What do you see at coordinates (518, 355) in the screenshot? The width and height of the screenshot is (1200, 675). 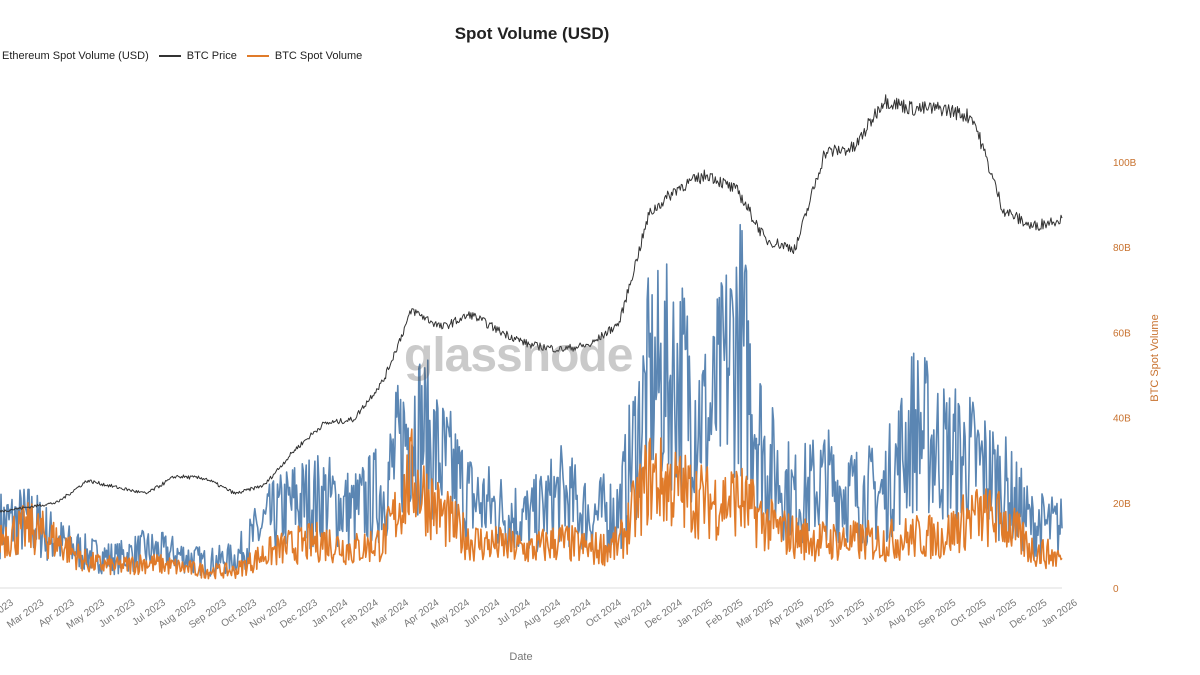 I see `watermark: glassnode` at bounding box center [518, 355].